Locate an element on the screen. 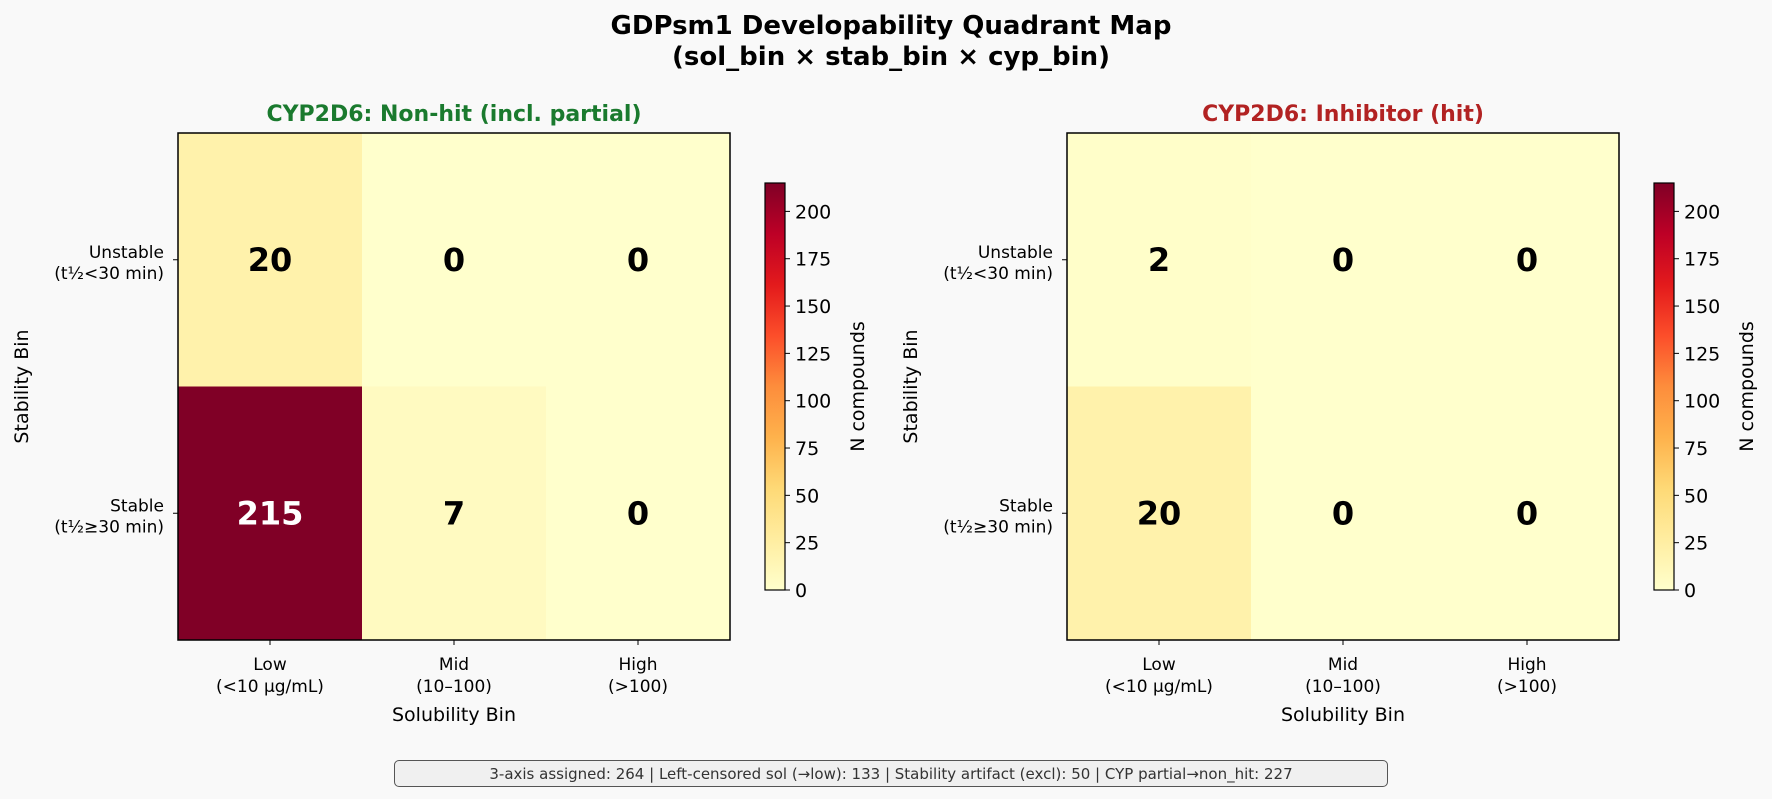 This screenshot has width=1772, height=799. figure-title-line2: (sol_bin × stab_bin × cyp_bin) is located at coordinates (891, 57).